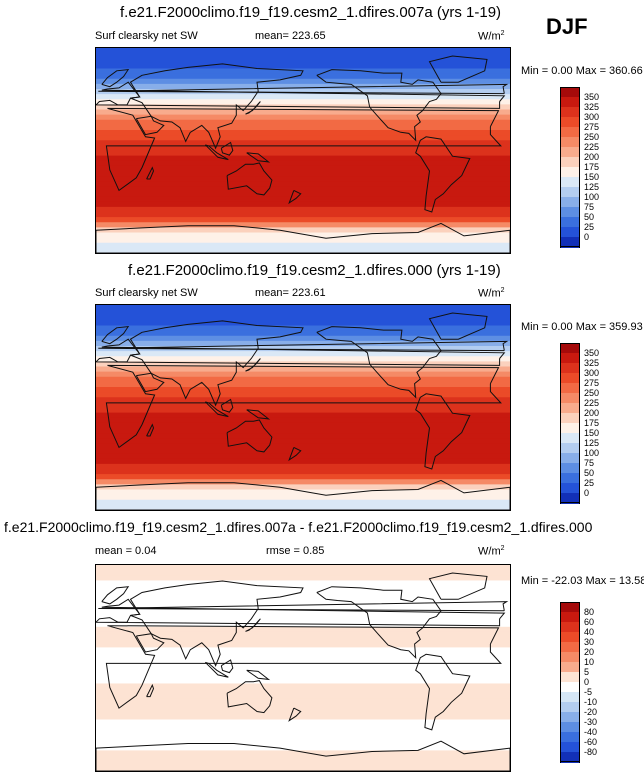  I want to click on panel1-minmax: Min = 0.00 Max = 360.66, so click(582, 71).